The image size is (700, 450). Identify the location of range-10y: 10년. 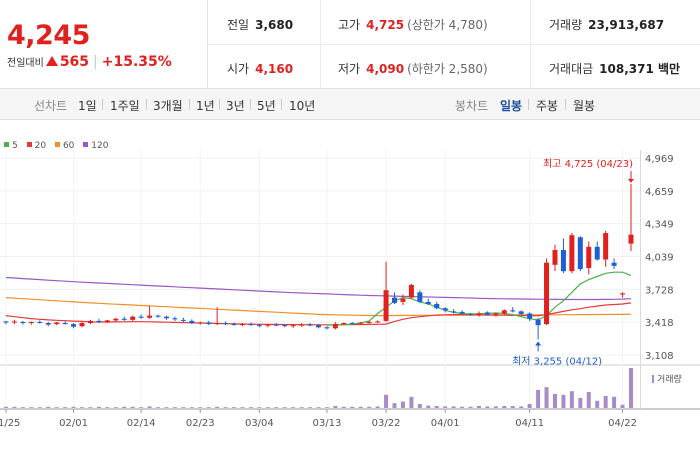
(302, 106).